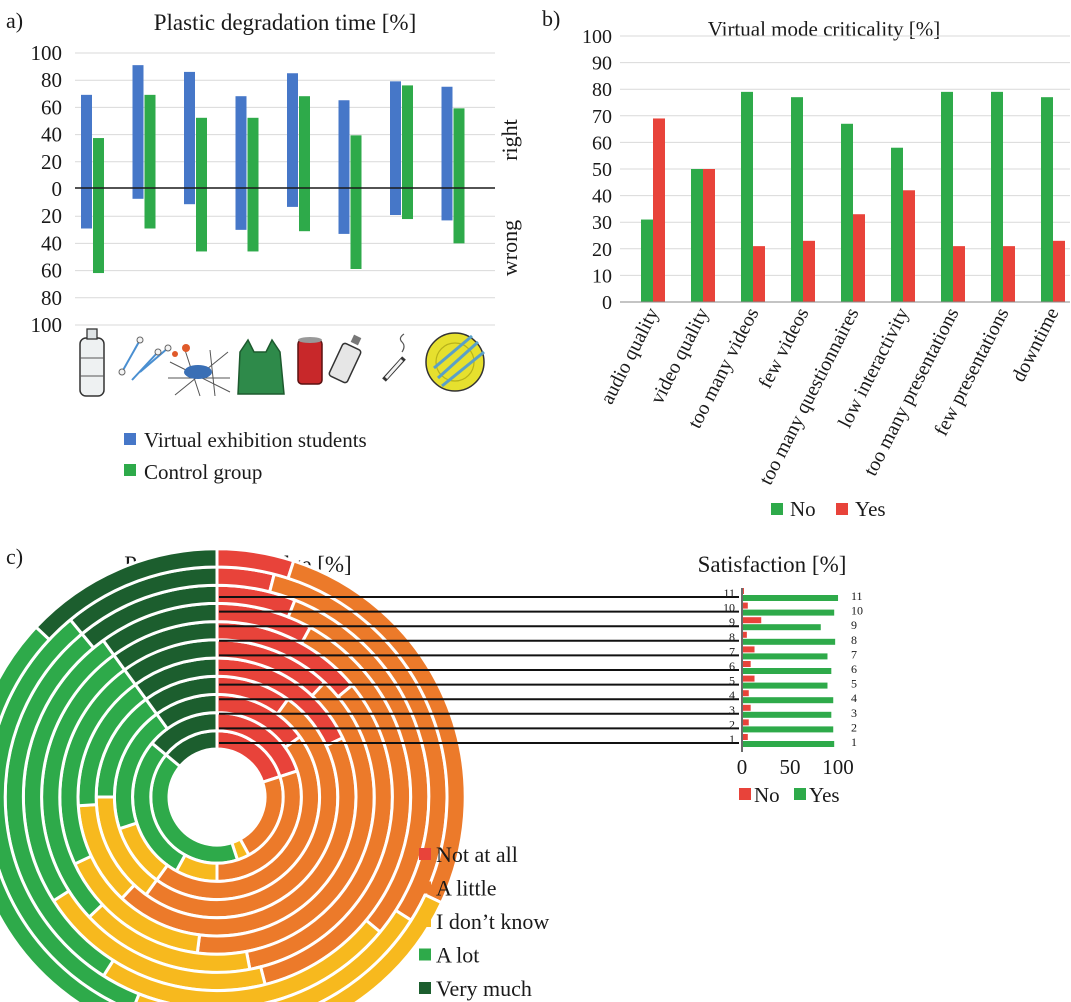 The image size is (1071, 1002). Describe the element at coordinates (145, 358) in the screenshot. I see `cotton-swabs-icon` at that location.